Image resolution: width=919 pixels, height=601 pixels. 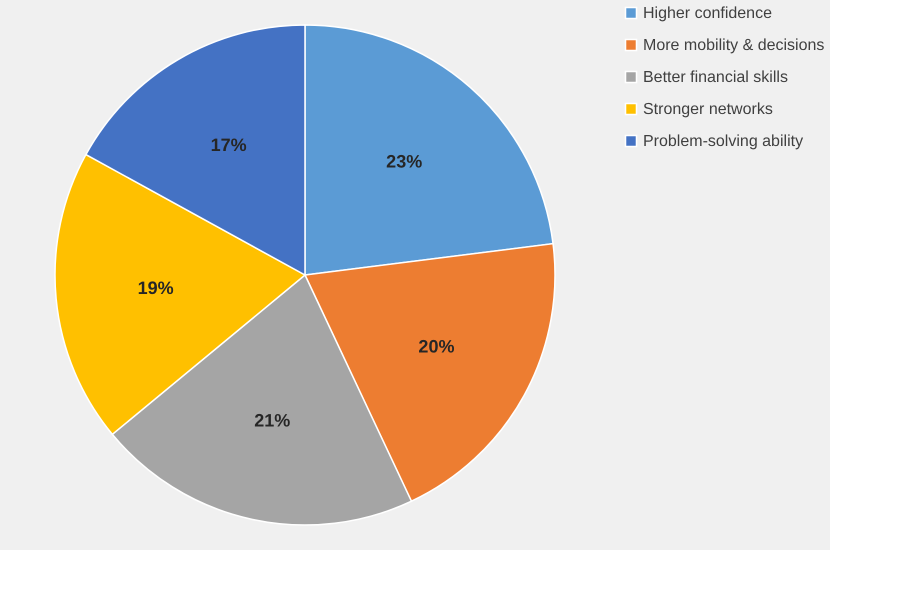 What do you see at coordinates (708, 109) in the screenshot?
I see `legend-label: Stronger networks` at bounding box center [708, 109].